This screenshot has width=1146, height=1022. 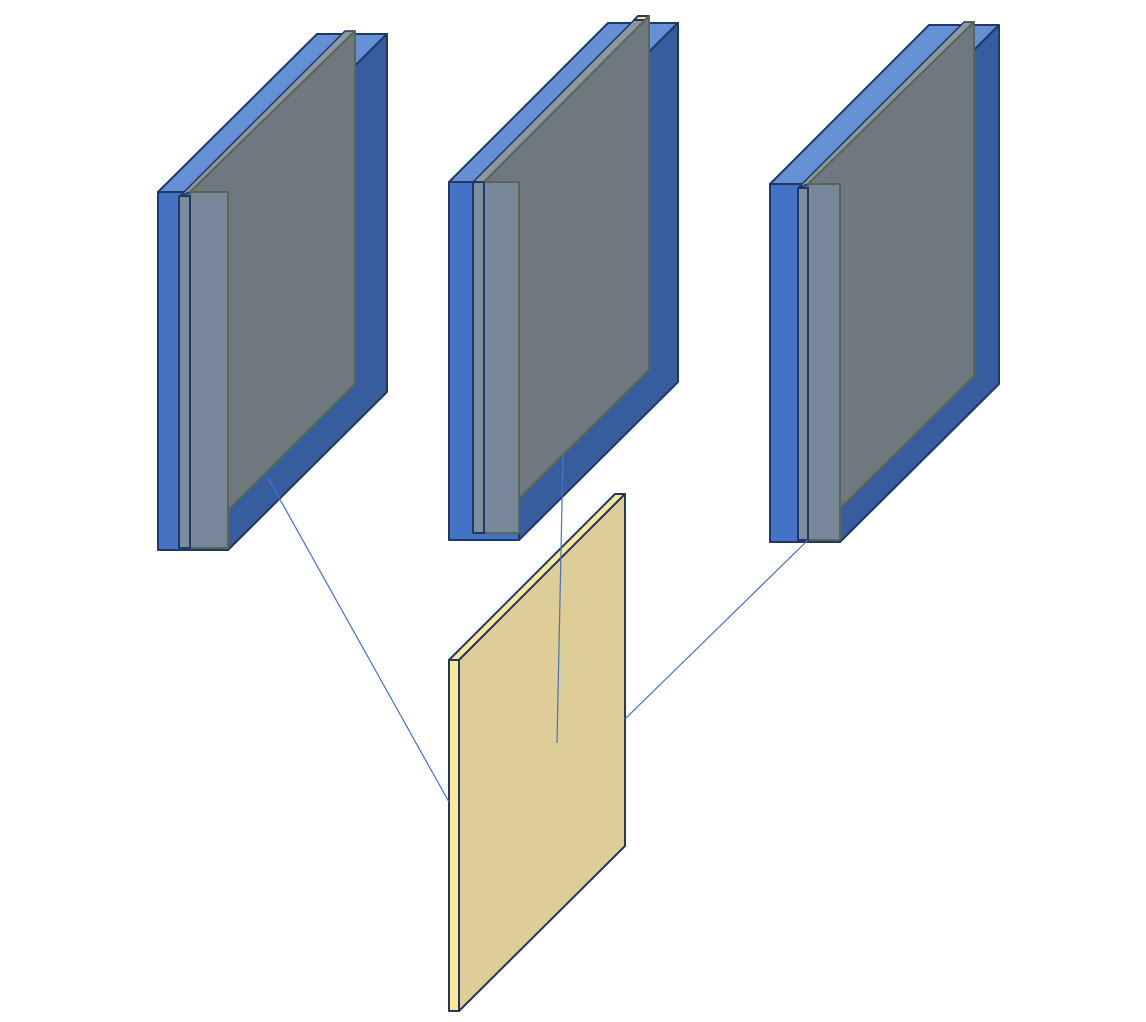 What do you see at coordinates (563, 278) in the screenshot?
I see `block-middle` at bounding box center [563, 278].